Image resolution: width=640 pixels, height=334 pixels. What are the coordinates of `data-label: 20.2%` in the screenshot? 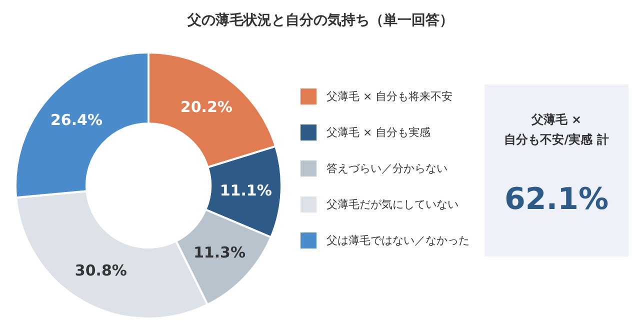 It's located at (206, 107).